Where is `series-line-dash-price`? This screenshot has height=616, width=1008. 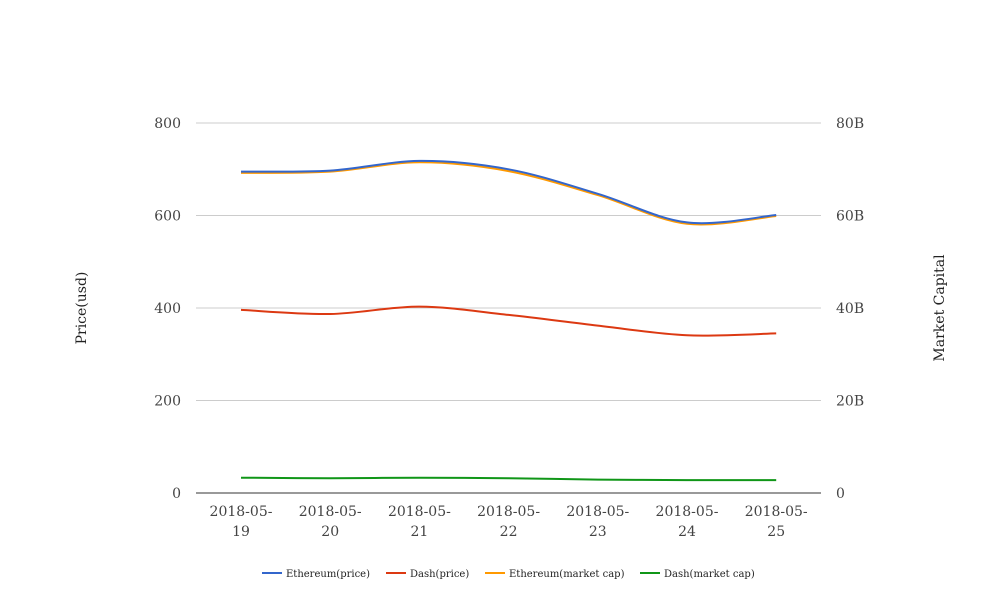 series-line-dash-price is located at coordinates (508, 321).